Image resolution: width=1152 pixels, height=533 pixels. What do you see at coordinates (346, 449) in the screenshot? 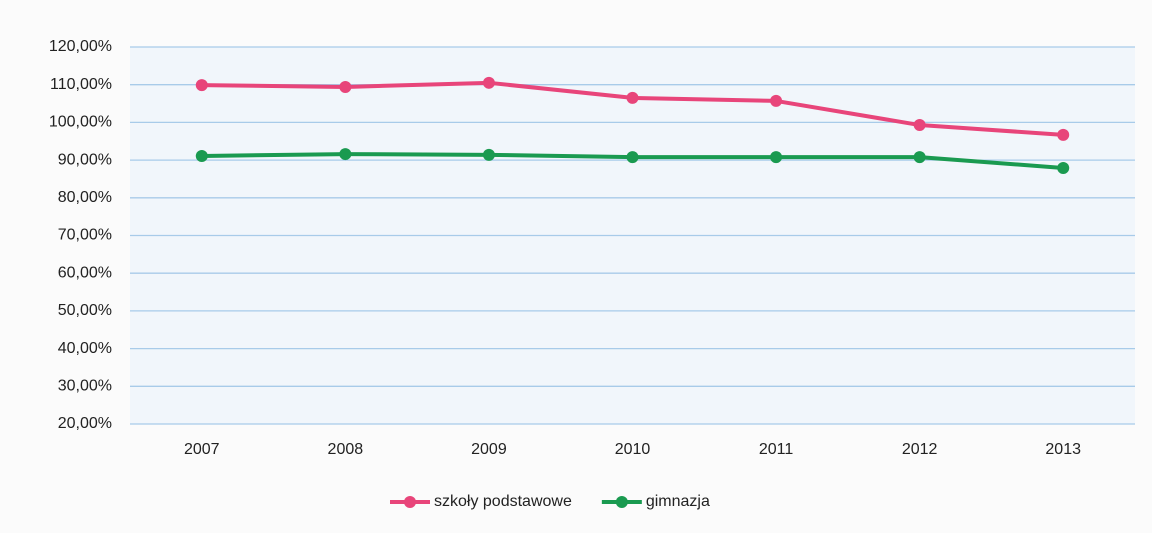
I see `x-tick-label: 2008` at bounding box center [346, 449].